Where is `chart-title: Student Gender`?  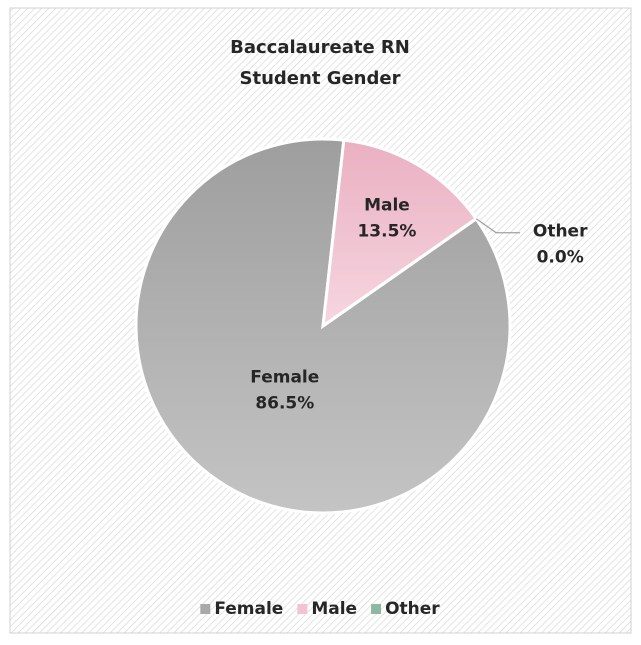 chart-title: Student Gender is located at coordinates (320, 78).